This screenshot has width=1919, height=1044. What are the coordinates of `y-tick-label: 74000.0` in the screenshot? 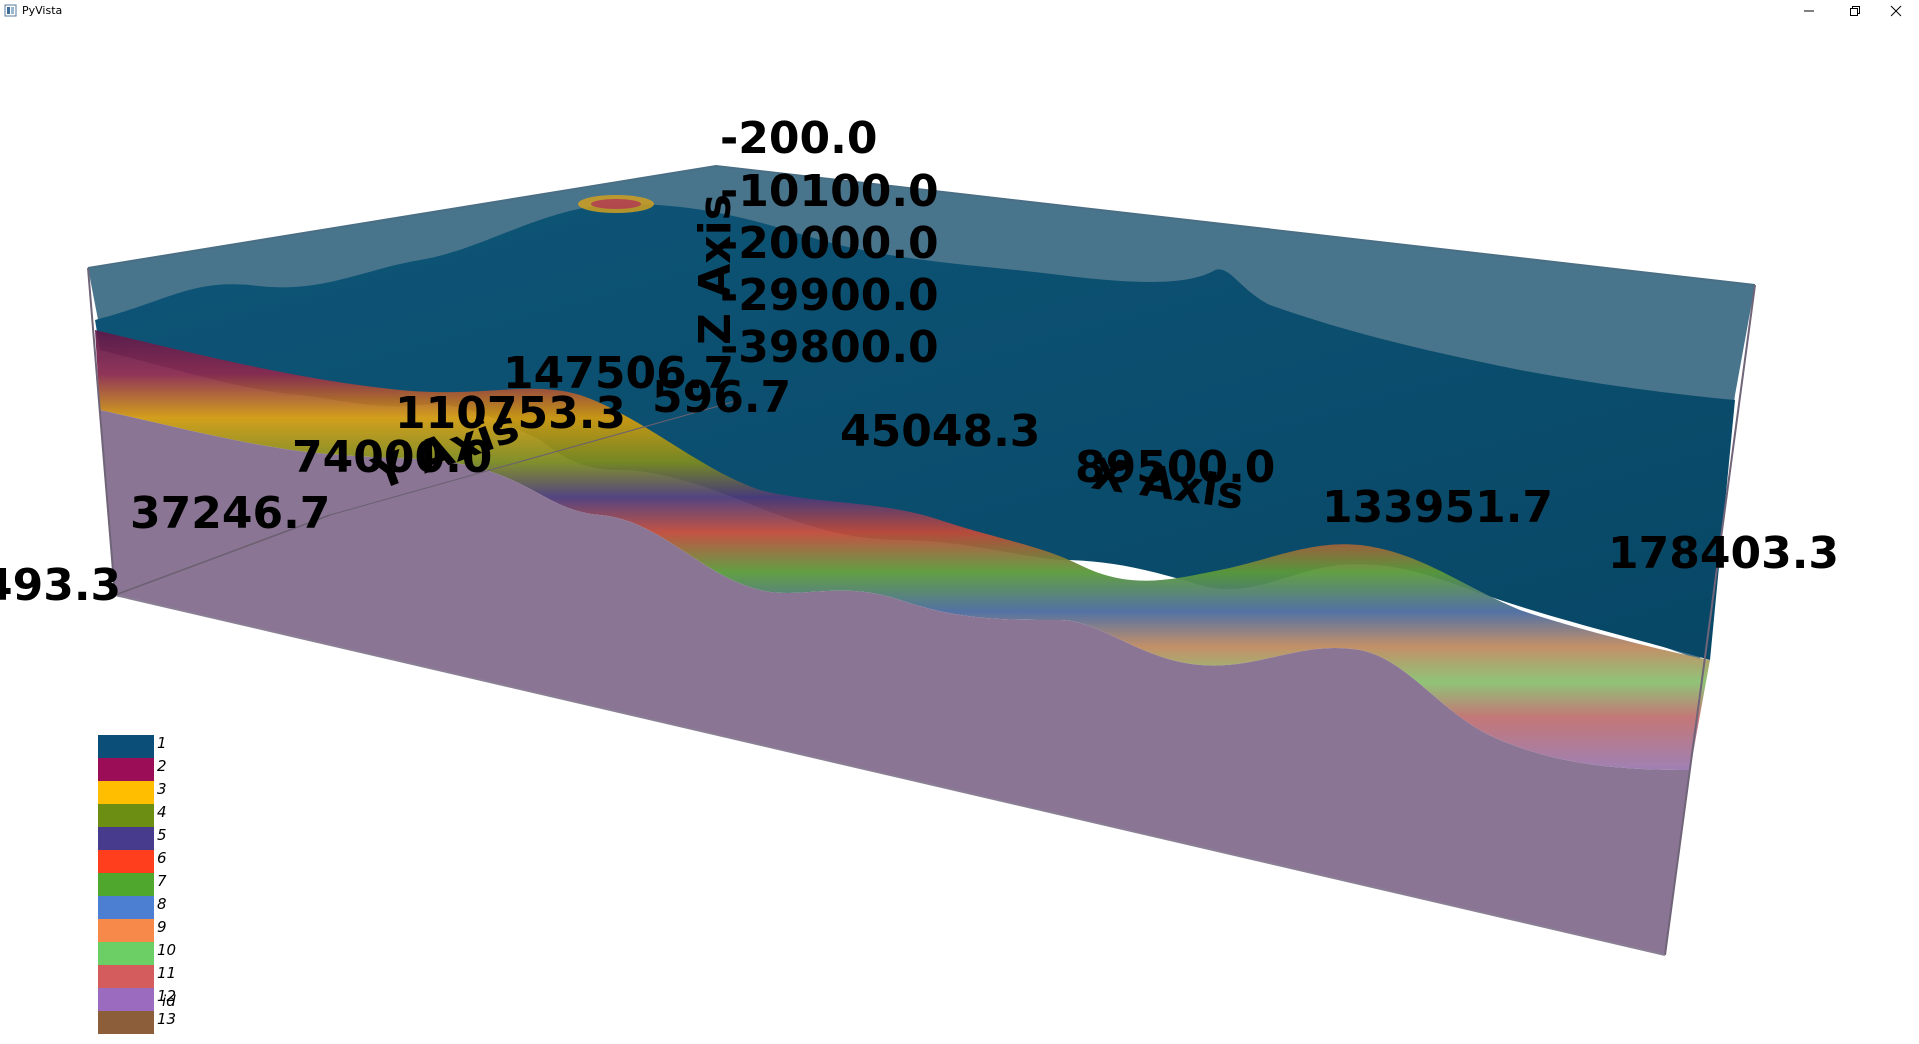 It's located at (392, 457).